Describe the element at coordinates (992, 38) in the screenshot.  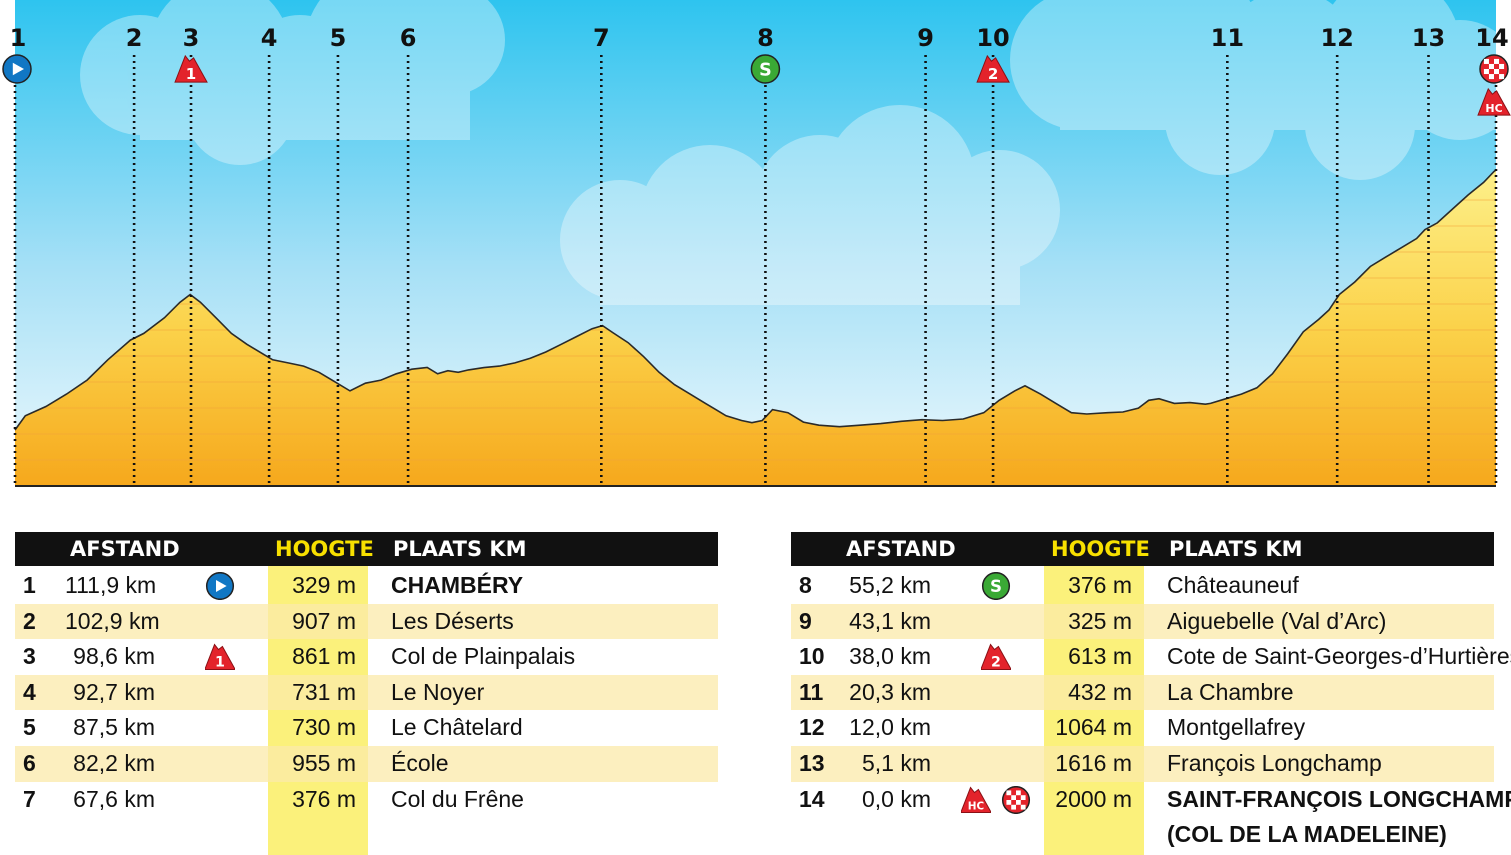
I see `waypoint-number: 10` at that location.